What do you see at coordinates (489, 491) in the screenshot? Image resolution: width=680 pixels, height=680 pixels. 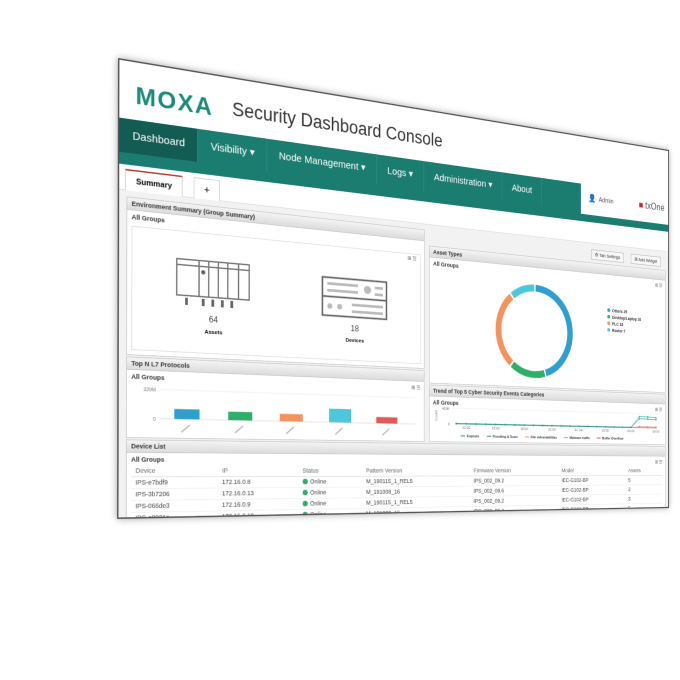 I see `cell-text: IPS_002_09.6` at bounding box center [489, 491].